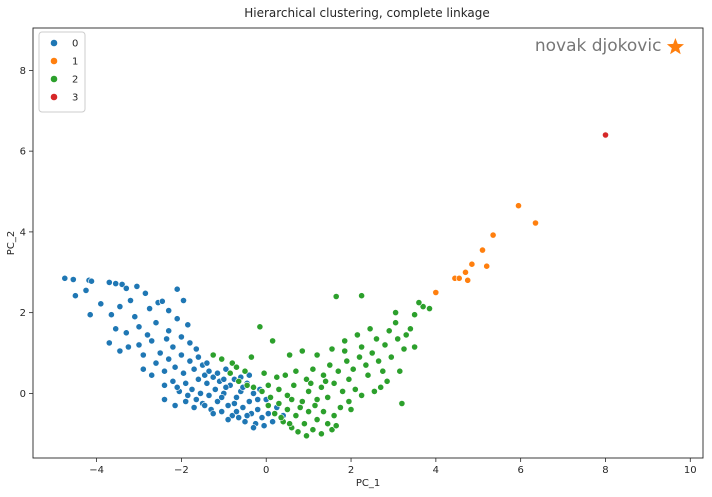  I want to click on cluster-3-point, so click(605, 135).